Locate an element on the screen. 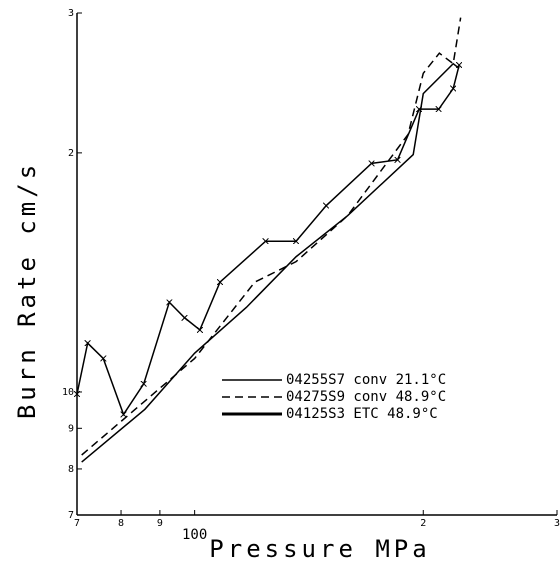 Image resolution: width=560 pixels, height=569 pixels. x-tick-label: 3 is located at coordinates (557, 523).